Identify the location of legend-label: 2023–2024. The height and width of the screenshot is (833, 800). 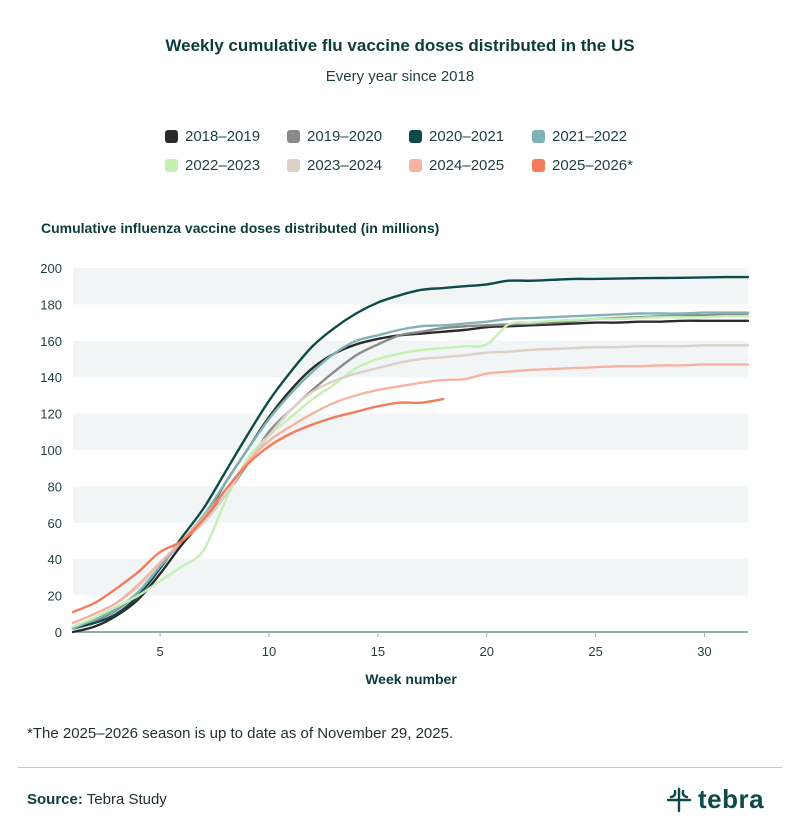
(345, 165).